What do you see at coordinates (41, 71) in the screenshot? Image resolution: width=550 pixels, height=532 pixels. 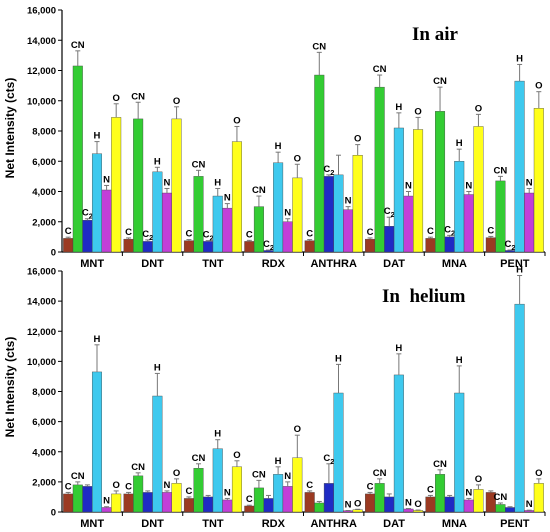 I see `y-tick-label: 12,000` at bounding box center [41, 71].